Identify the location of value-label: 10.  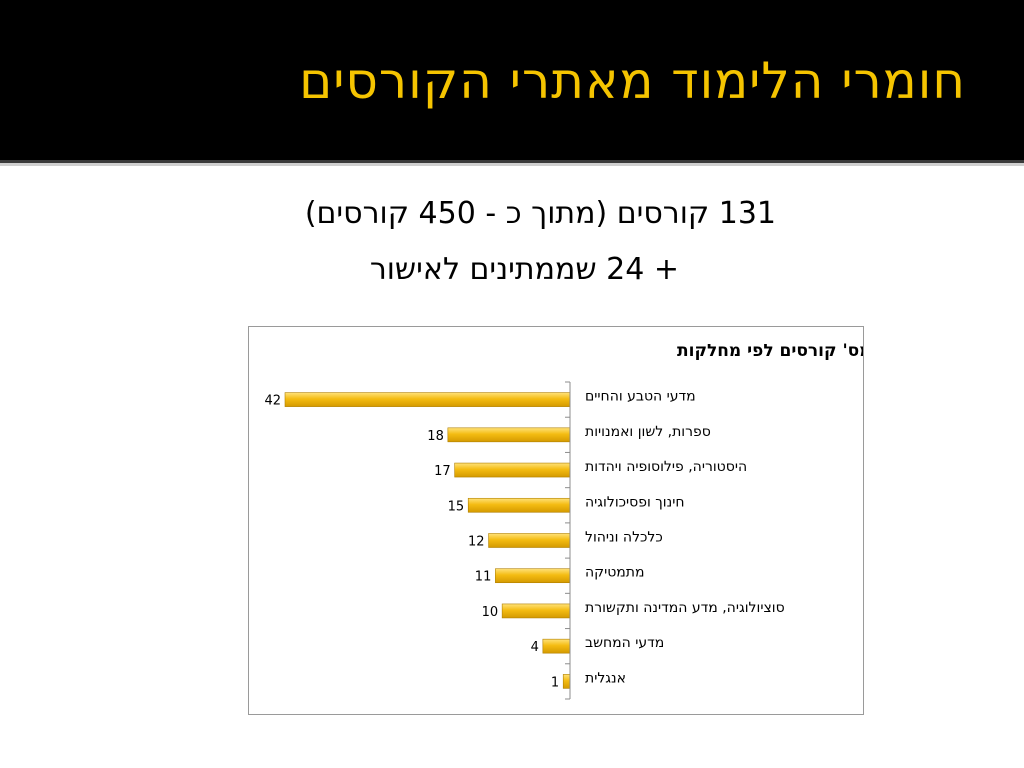
(490, 612).